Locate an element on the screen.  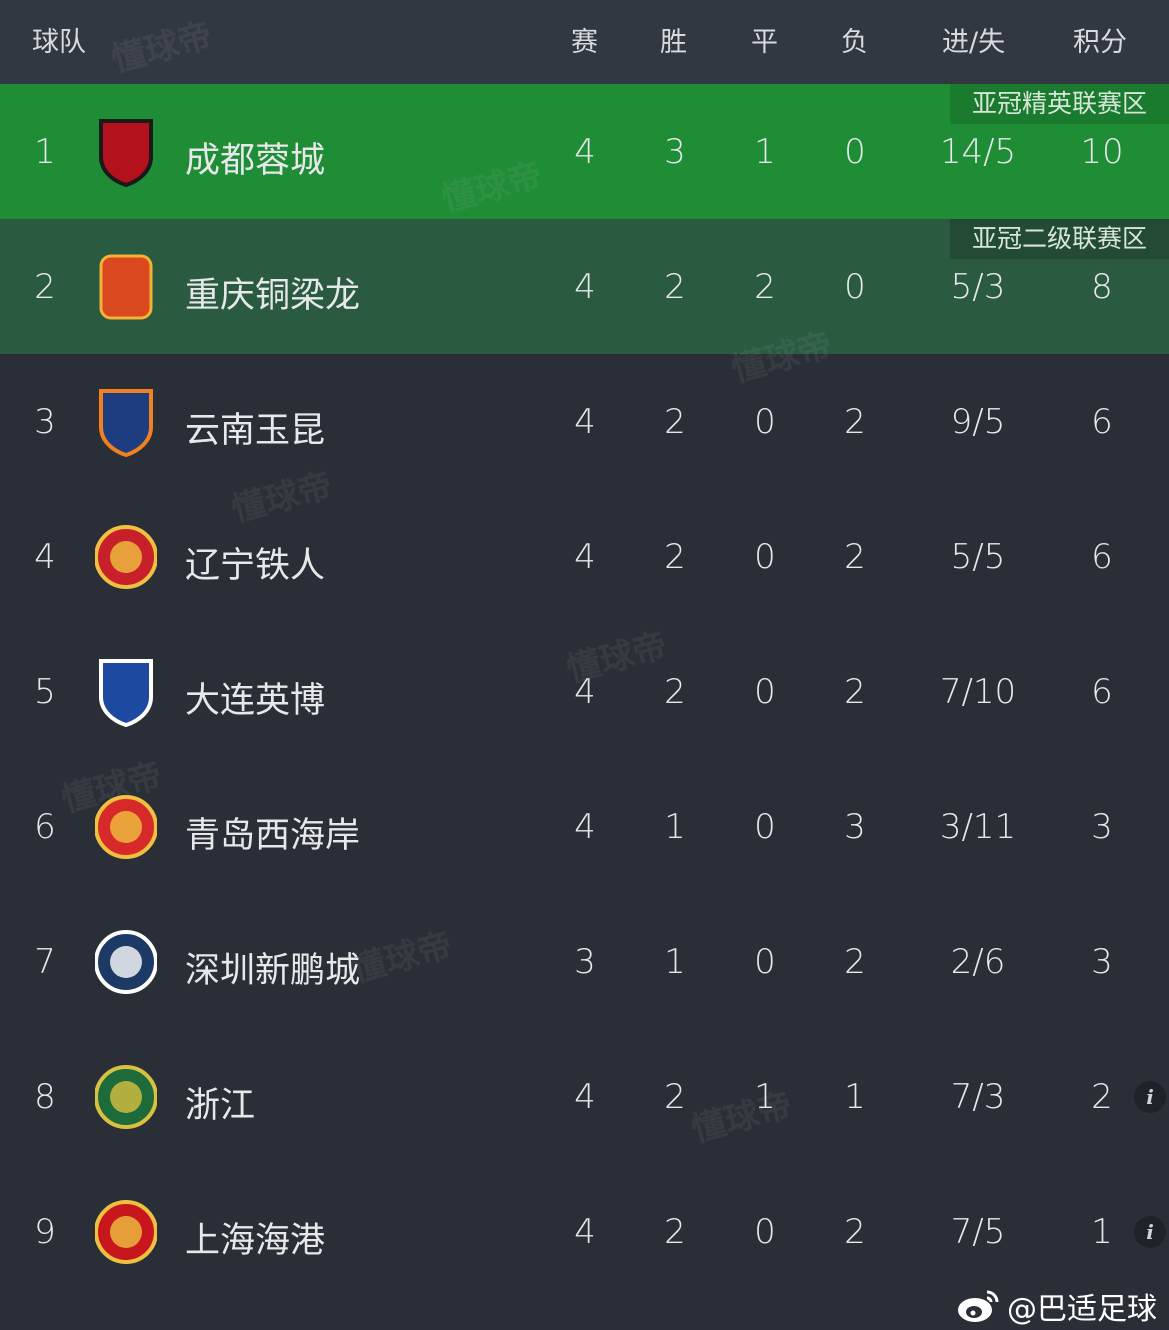
header-drawn: 平 is located at coordinates (764, 42).